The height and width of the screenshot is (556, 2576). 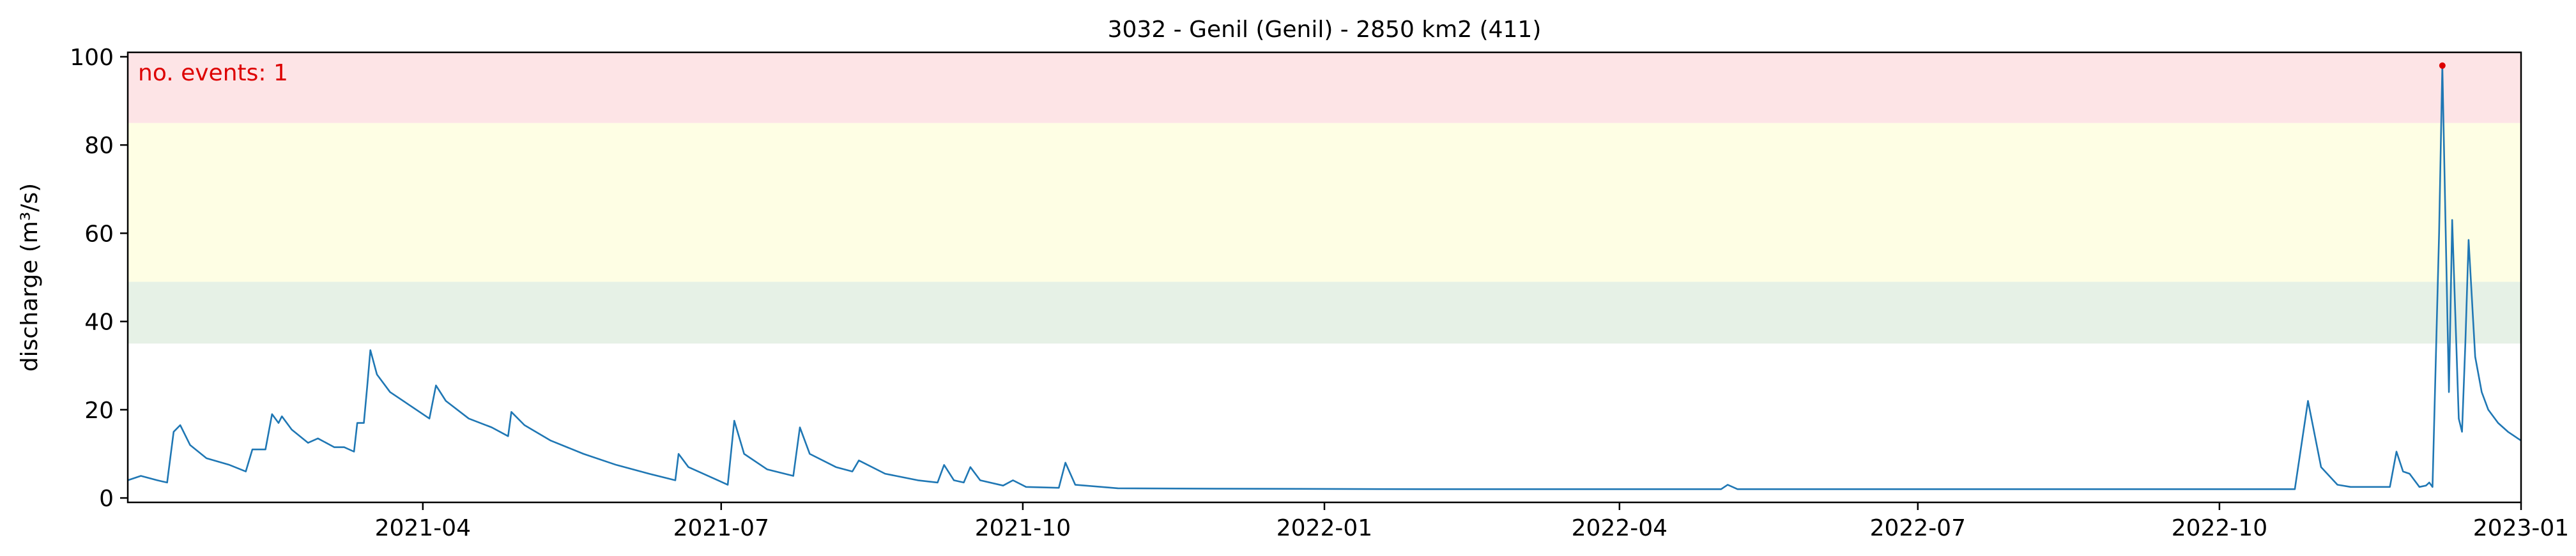 What do you see at coordinates (99, 234) in the screenshot?
I see `y-tick-label: 60` at bounding box center [99, 234].